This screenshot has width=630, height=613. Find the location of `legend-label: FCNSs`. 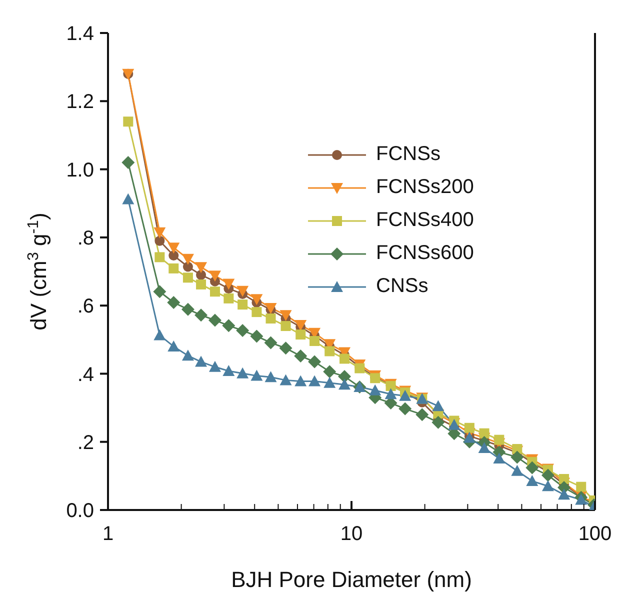

legend-label: FCNSs is located at coordinates (408, 154).